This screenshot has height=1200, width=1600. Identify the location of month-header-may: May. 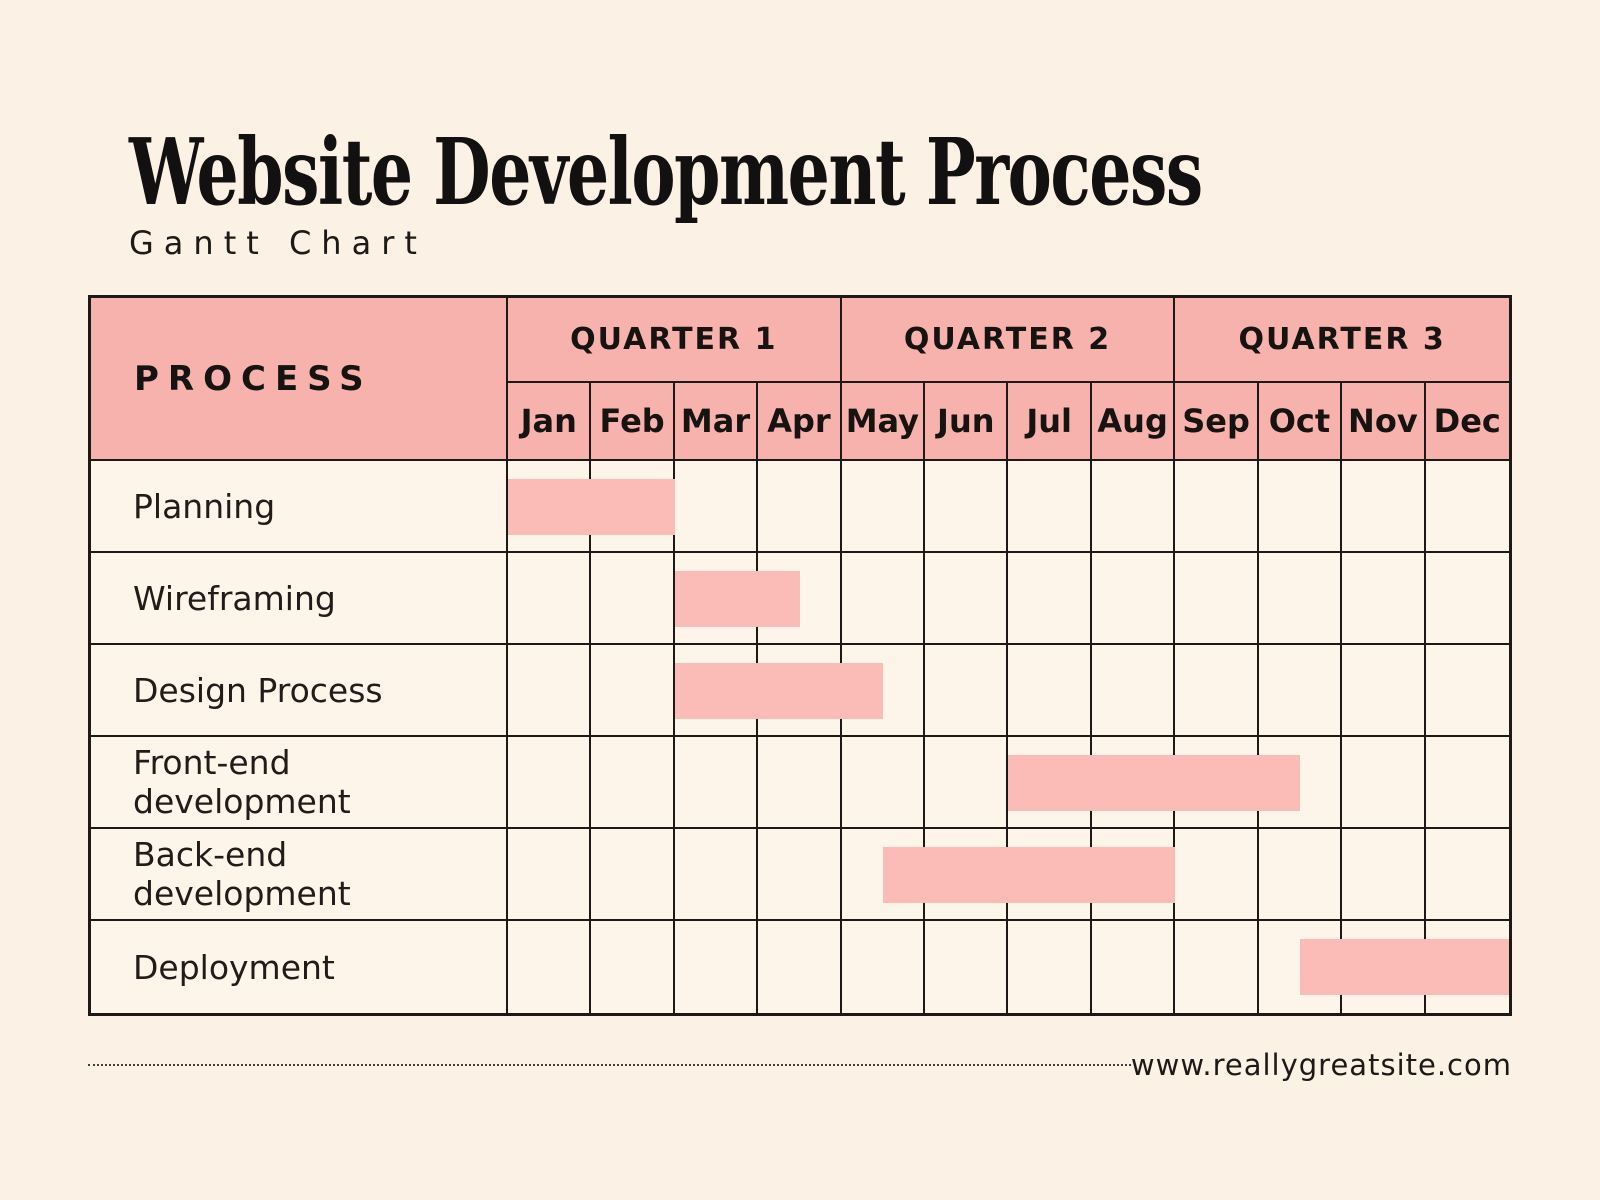
(883, 422).